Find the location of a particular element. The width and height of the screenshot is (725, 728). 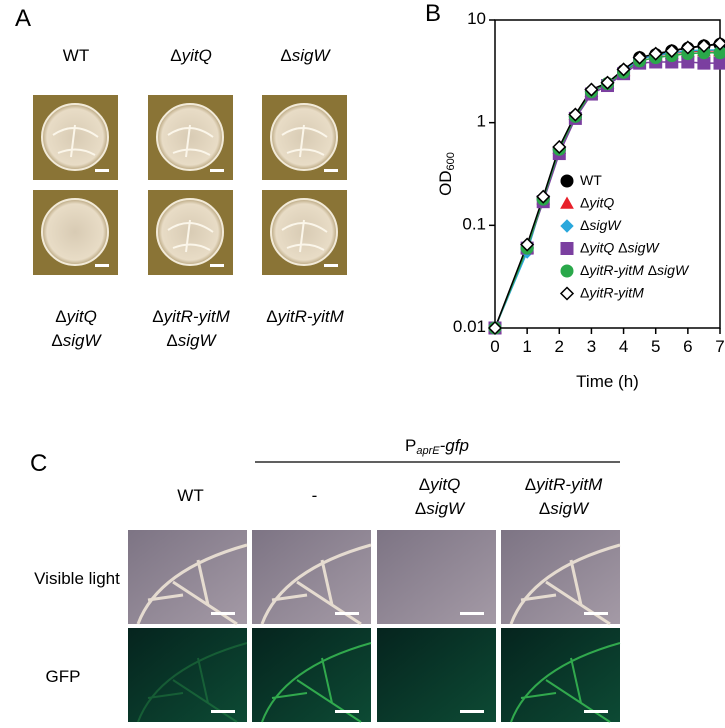

x-tick-label: 3 is located at coordinates (591, 346).